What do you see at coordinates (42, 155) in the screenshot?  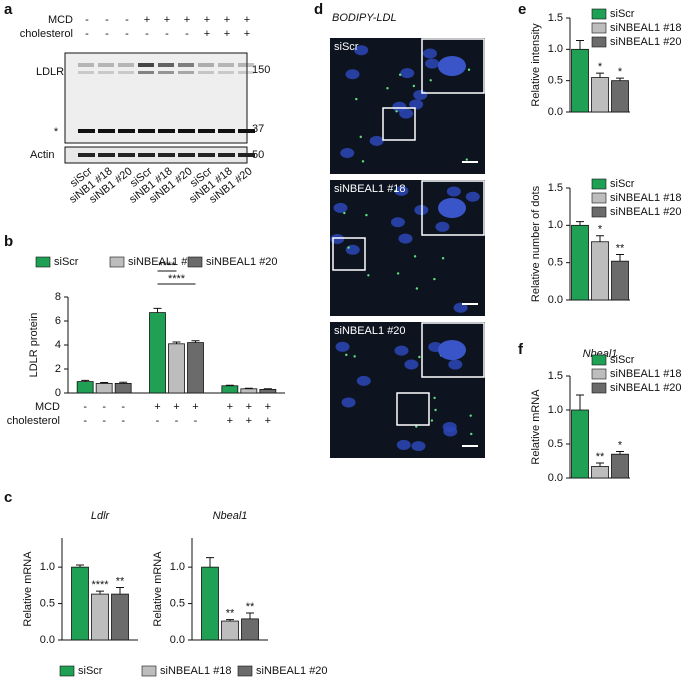 I see `band-label: Actin` at bounding box center [42, 155].